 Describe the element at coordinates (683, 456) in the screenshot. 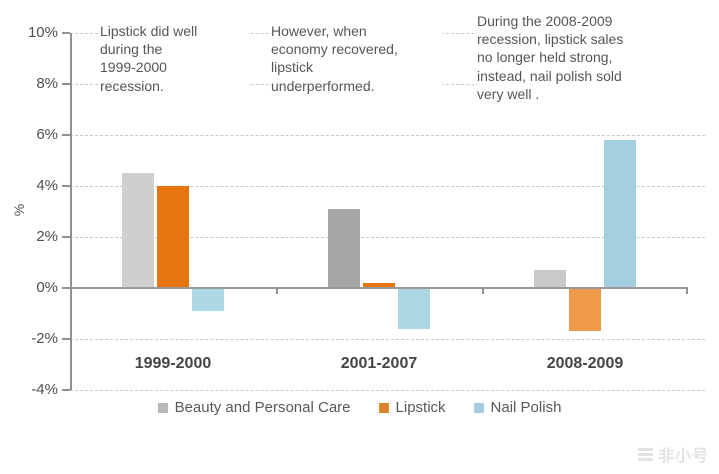

I see `watermark-text: 非小号` at that location.